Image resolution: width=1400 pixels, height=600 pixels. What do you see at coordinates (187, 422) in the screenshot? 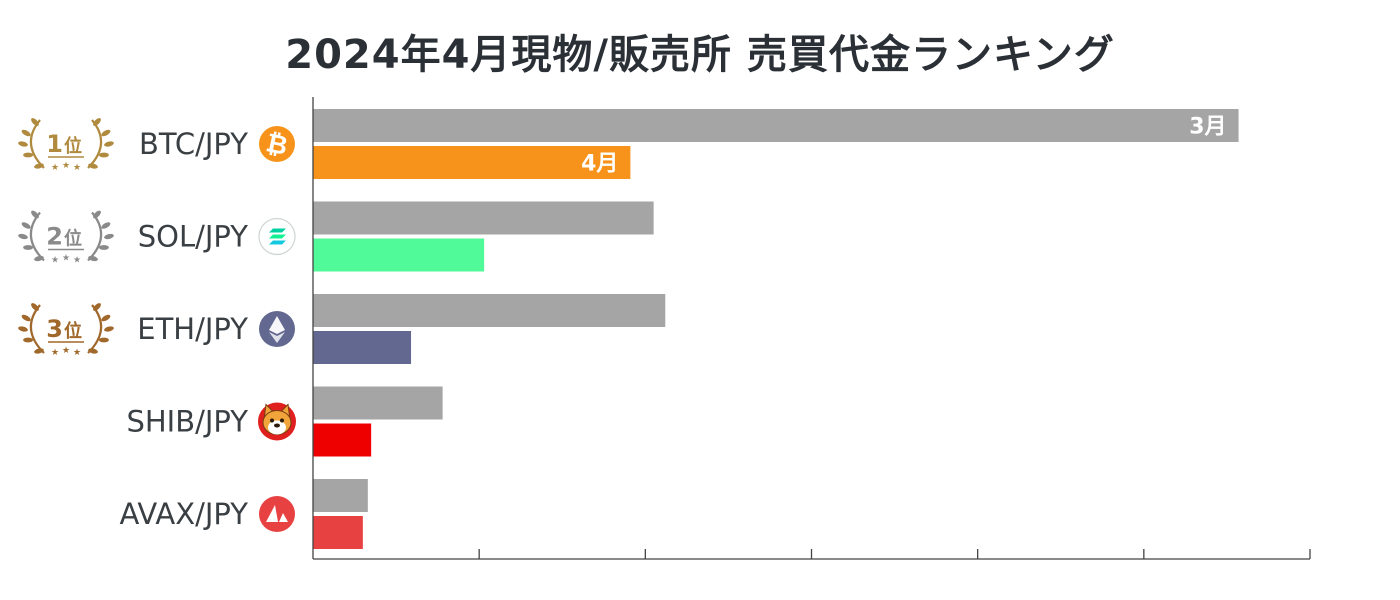
I see `category-label: SHIB/JPY` at bounding box center [187, 422].